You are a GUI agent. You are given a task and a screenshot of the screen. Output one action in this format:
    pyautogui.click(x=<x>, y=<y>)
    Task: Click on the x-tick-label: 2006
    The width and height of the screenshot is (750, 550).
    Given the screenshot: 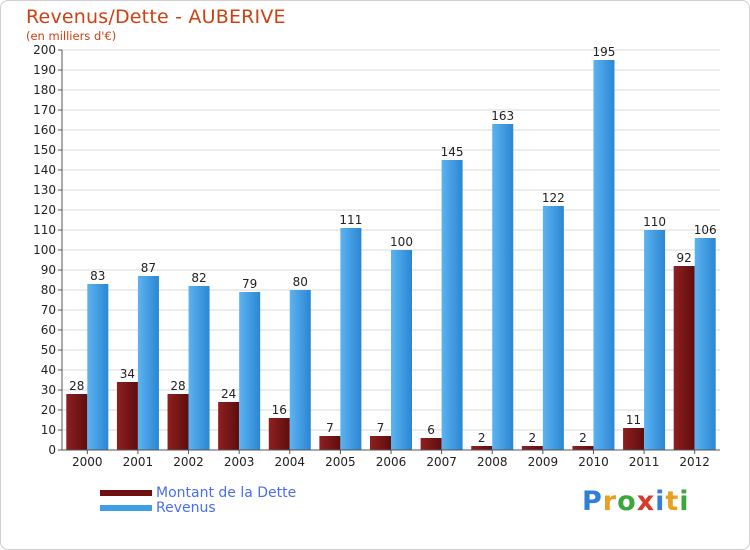 What is the action you would take?
    pyautogui.click(x=391, y=462)
    